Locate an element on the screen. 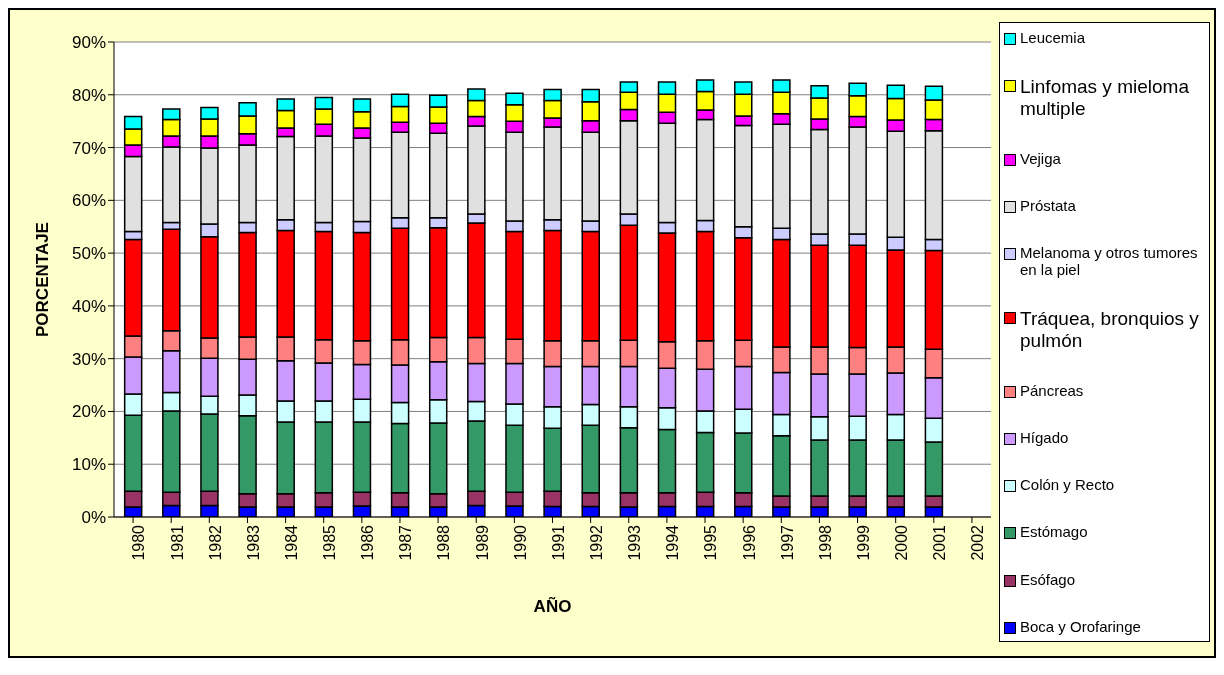  y-tick-label: 30% is located at coordinates (88, 359).